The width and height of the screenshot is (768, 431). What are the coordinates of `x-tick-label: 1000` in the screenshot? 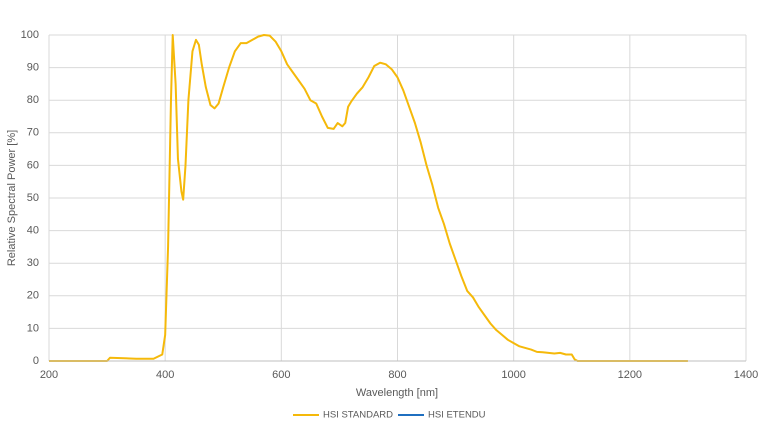 It's located at (513, 375).